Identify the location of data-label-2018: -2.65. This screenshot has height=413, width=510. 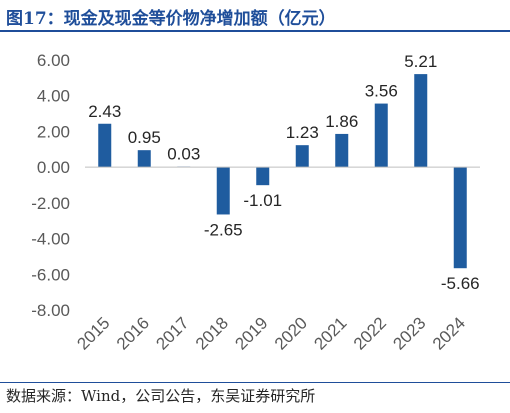
(223, 229).